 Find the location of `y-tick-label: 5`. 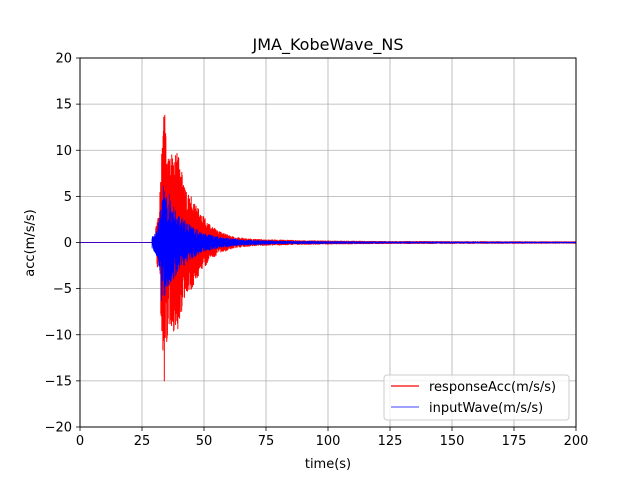

y-tick-label: 5 is located at coordinates (68, 197).